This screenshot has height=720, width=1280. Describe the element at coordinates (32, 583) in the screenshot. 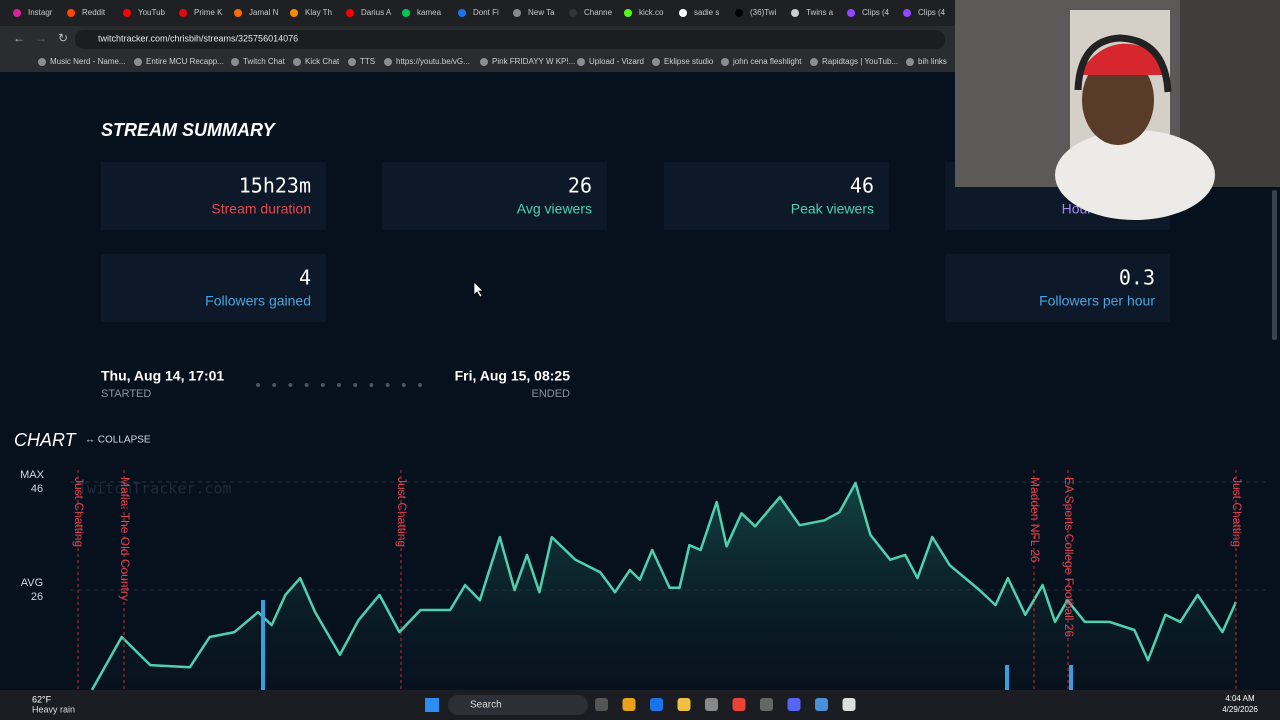

I see `avg-label: AVG` at that location.